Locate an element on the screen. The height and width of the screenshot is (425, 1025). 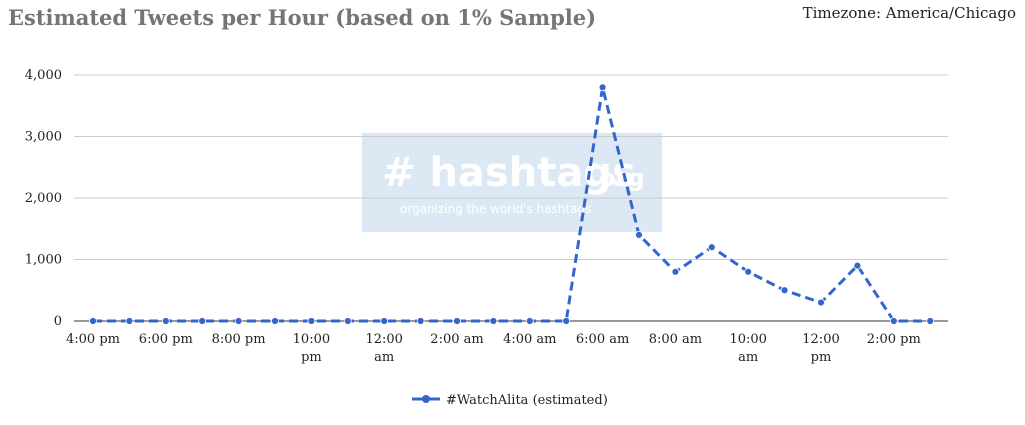
y-tick-label: 3,000 is located at coordinates (43, 137).